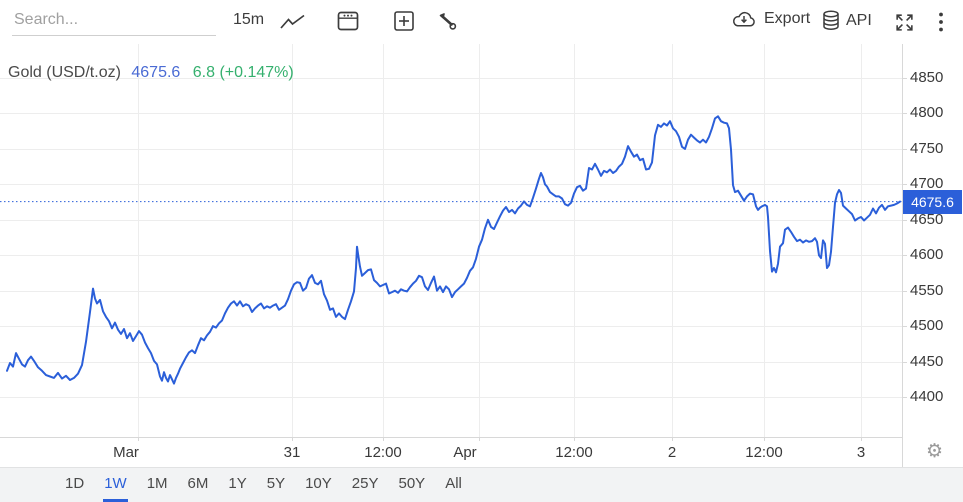 The image size is (963, 502). What do you see at coordinates (237, 483) in the screenshot?
I see `timeframe-1y: 1Y` at bounding box center [237, 483].